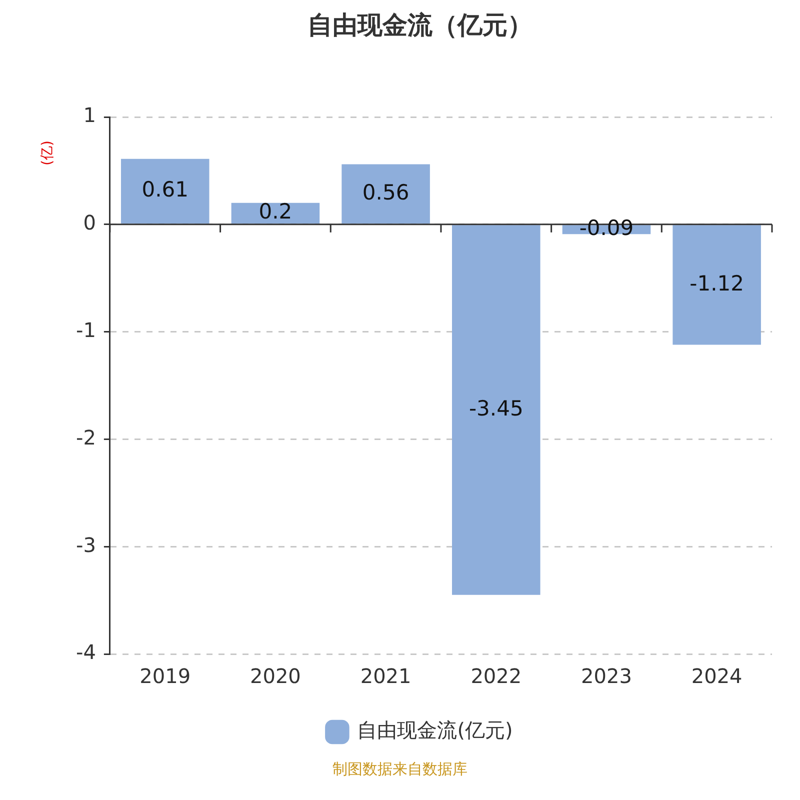 The width and height of the screenshot is (800, 800). I want to click on y-axis-title: (亿), so click(48, 153).